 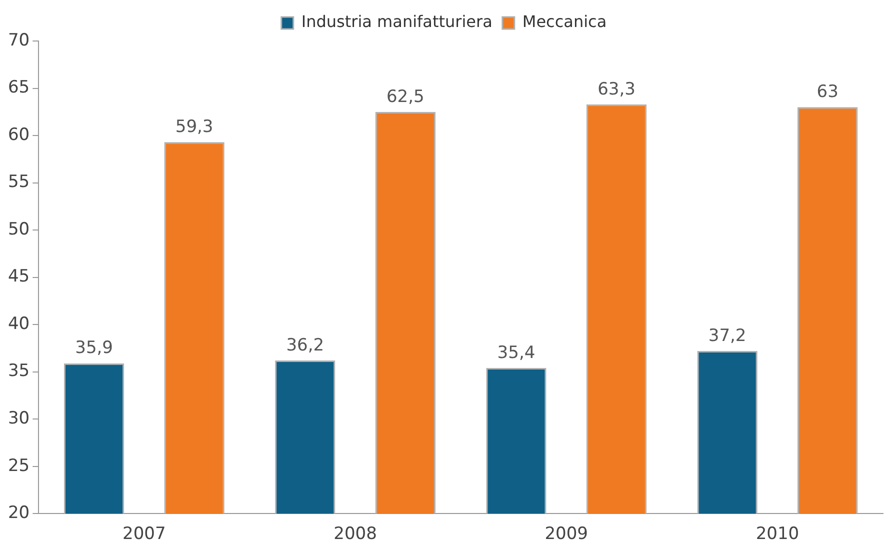 What do you see at coordinates (19, 276) in the screenshot?
I see `y-tick-label: 45` at bounding box center [19, 276].